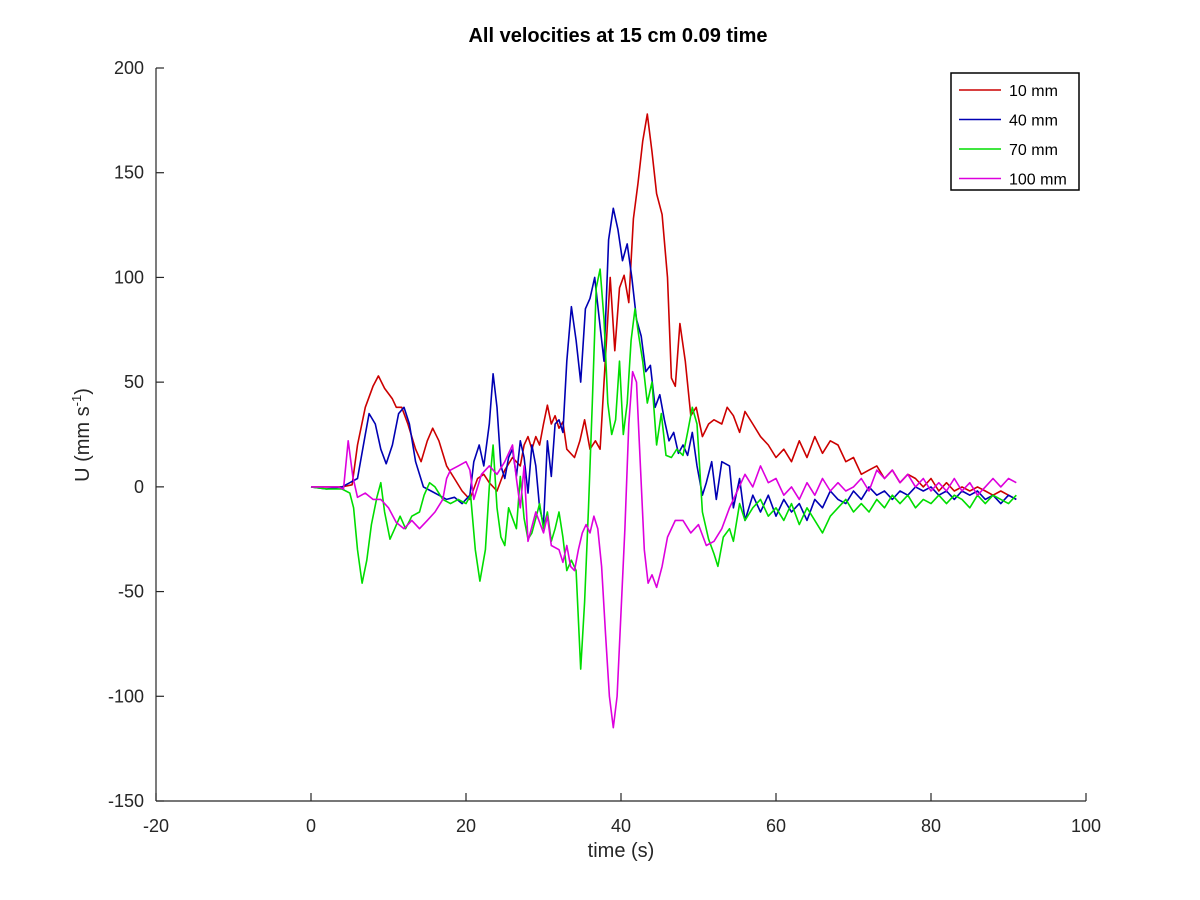  I want to click on legend-label-1: 40 mm, so click(1033, 121).